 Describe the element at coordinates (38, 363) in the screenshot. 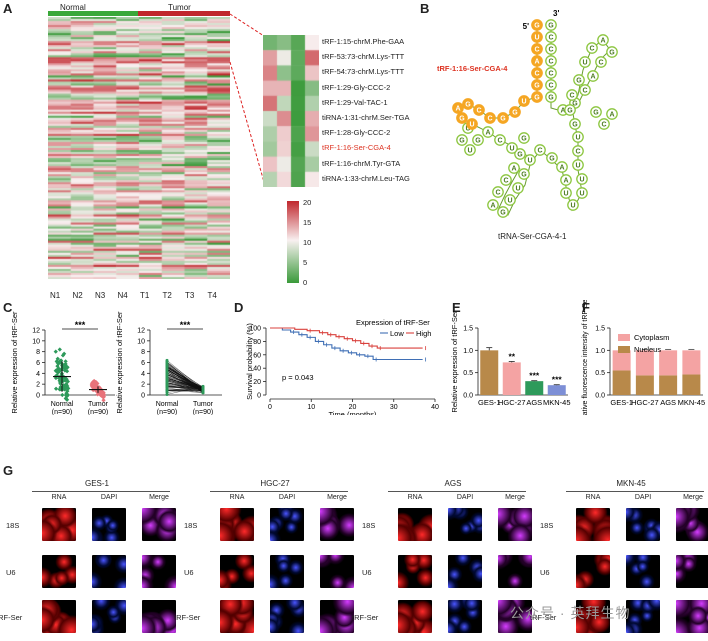

I see `c-left-tick-label: 6` at that location.